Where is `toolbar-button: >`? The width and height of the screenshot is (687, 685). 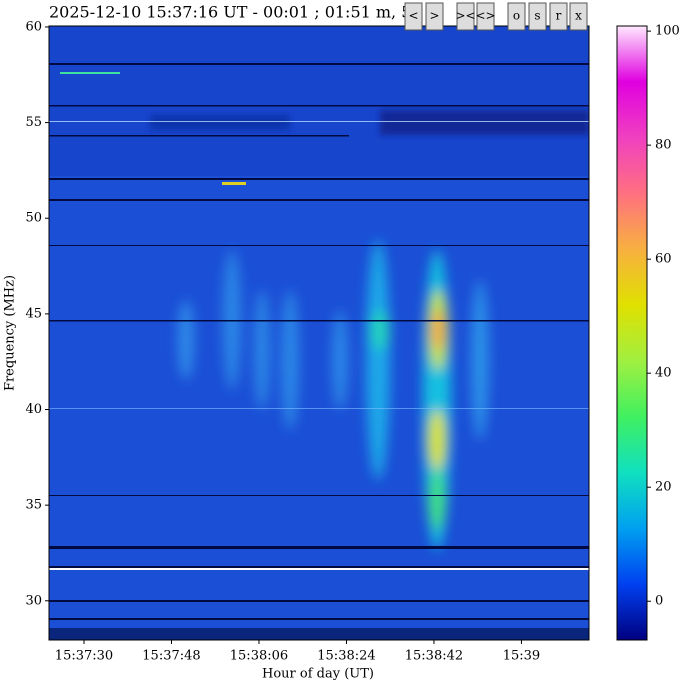 toolbar-button: > is located at coordinates (434, 16).